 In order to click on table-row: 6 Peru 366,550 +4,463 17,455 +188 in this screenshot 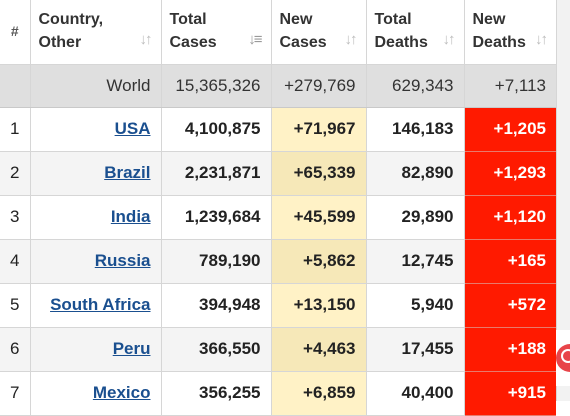, I will do `click(278, 349)`.